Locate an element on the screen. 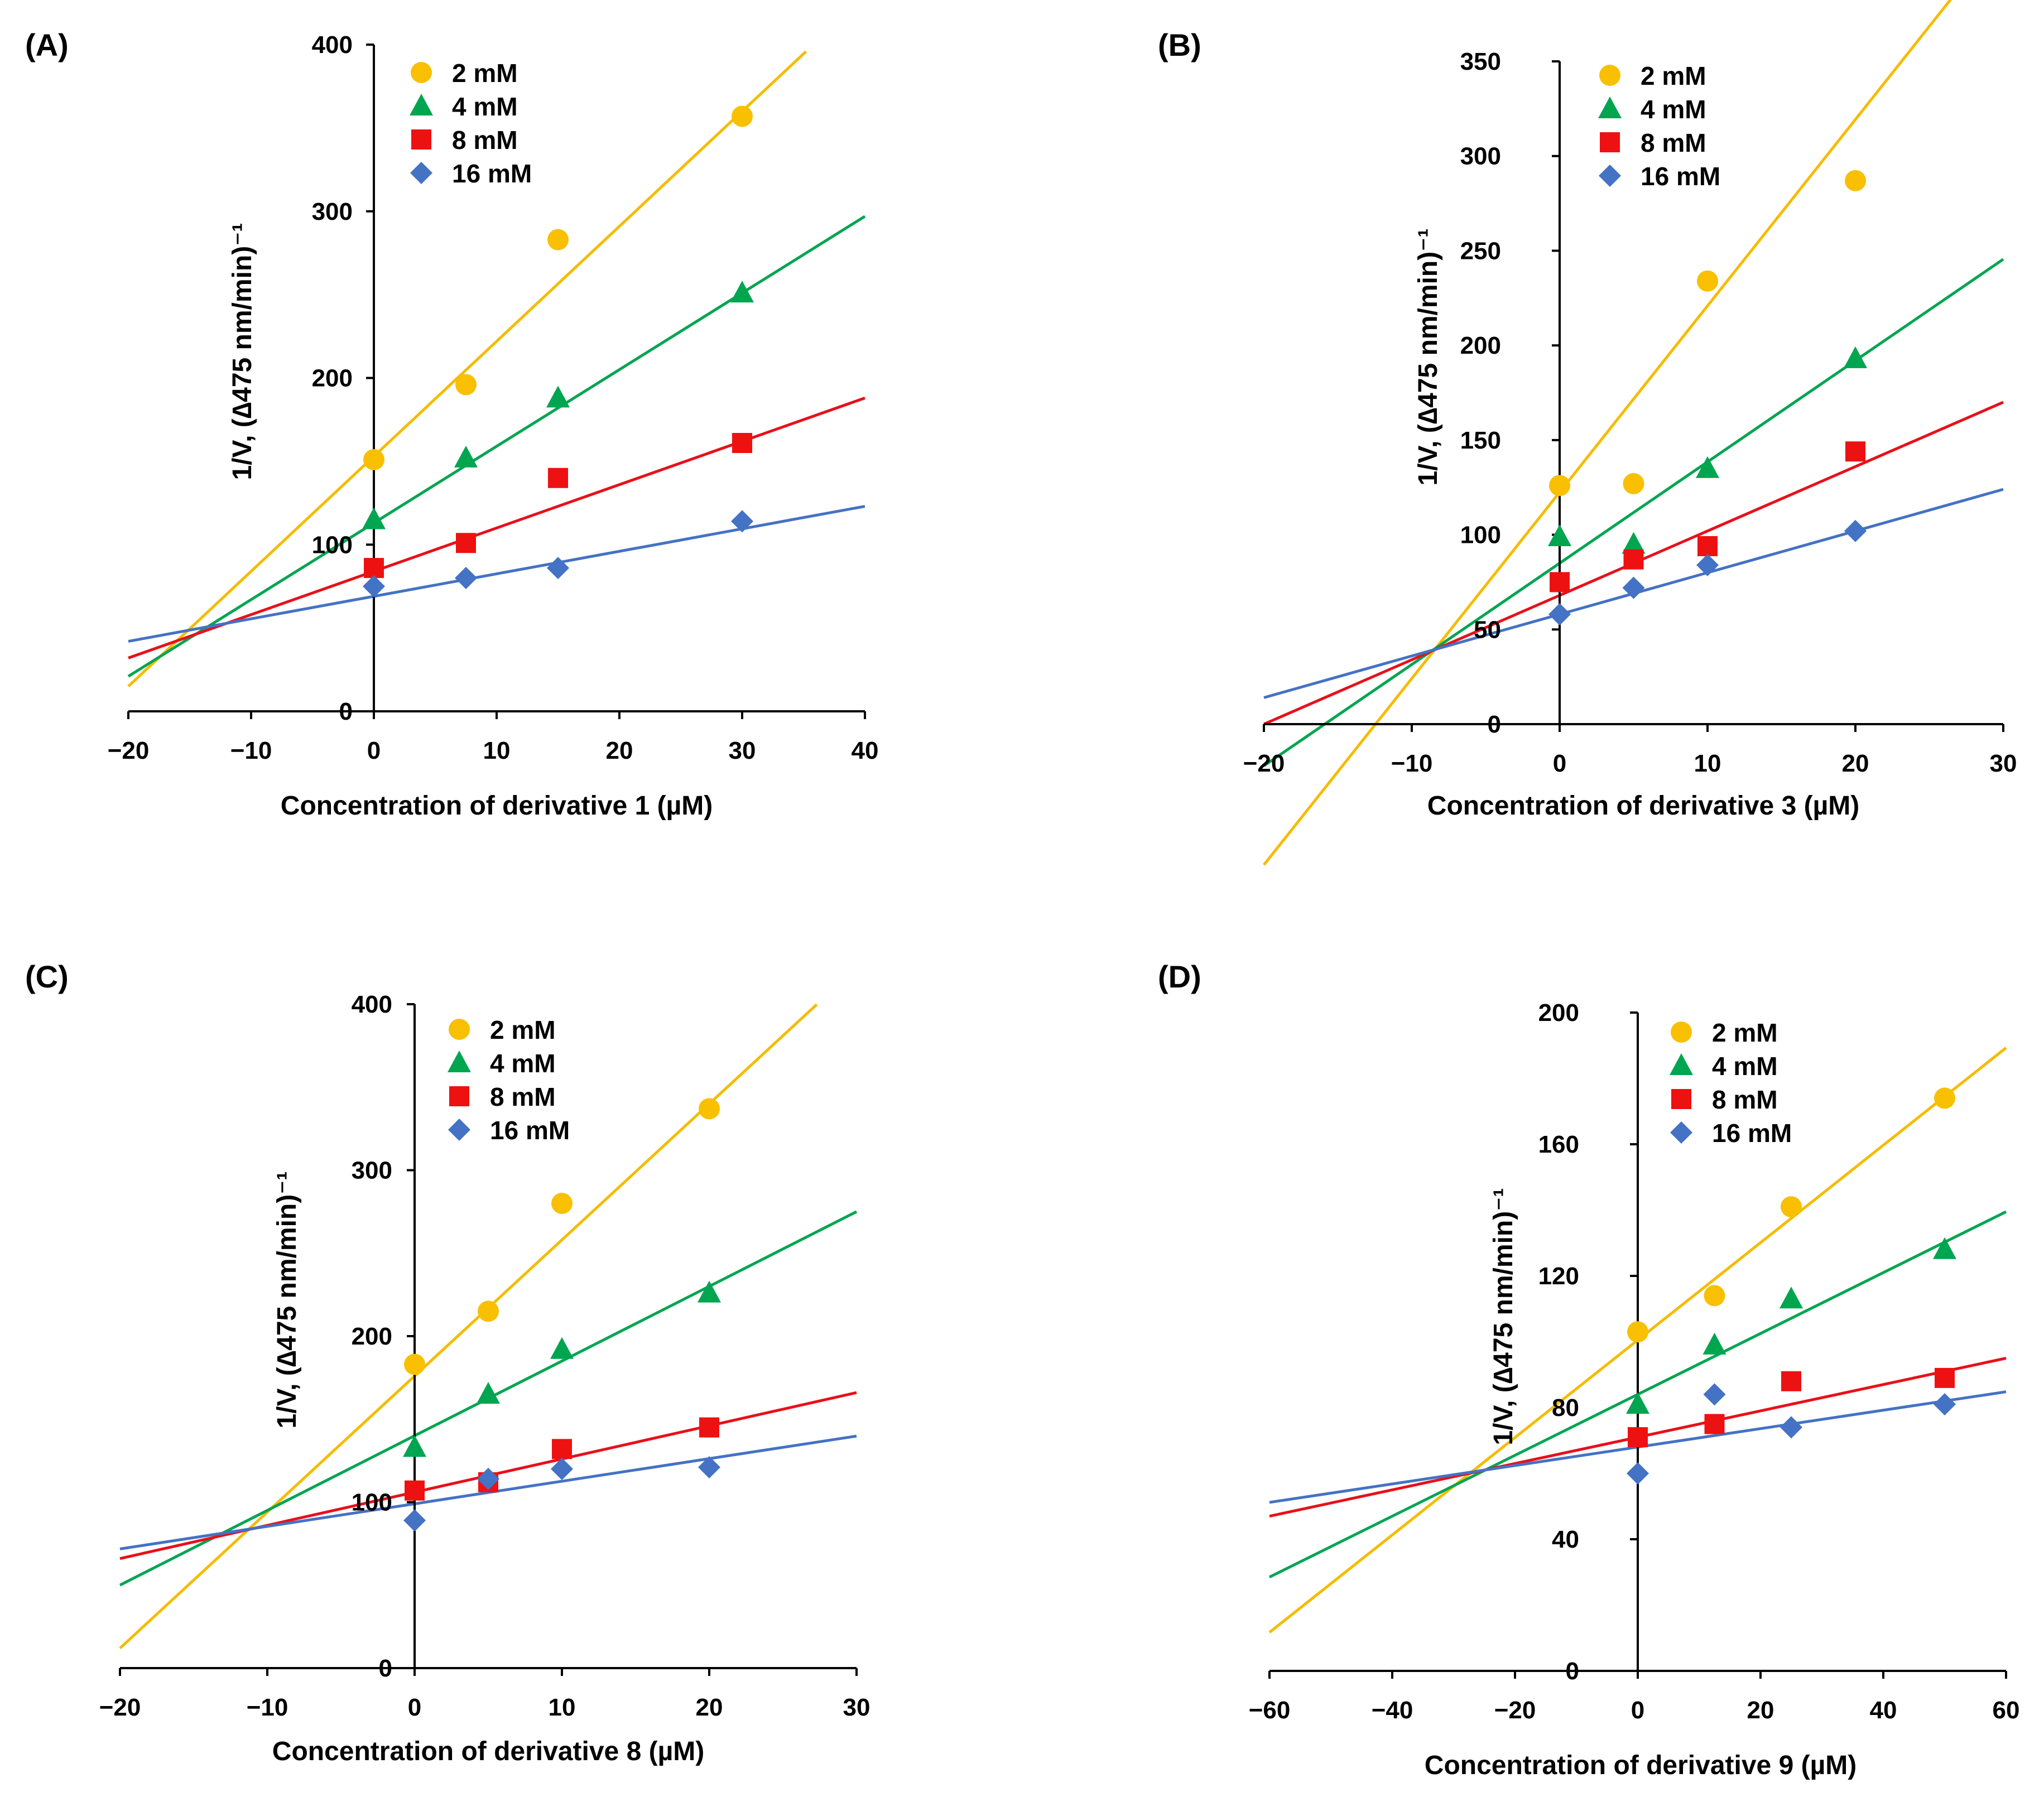 Image resolution: width=2044 pixels, height=1802 pixels. y-tick-label: 350 is located at coordinates (1480, 61).